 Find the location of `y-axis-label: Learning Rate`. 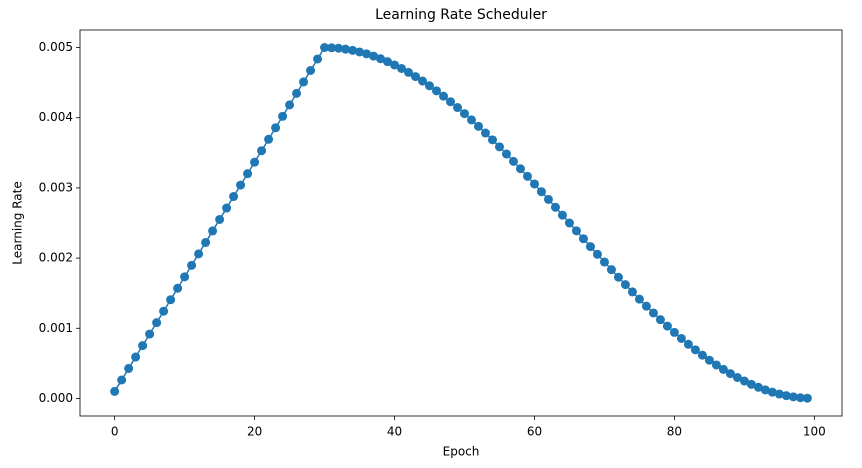

y-axis-label: Learning Rate is located at coordinates (18, 222).